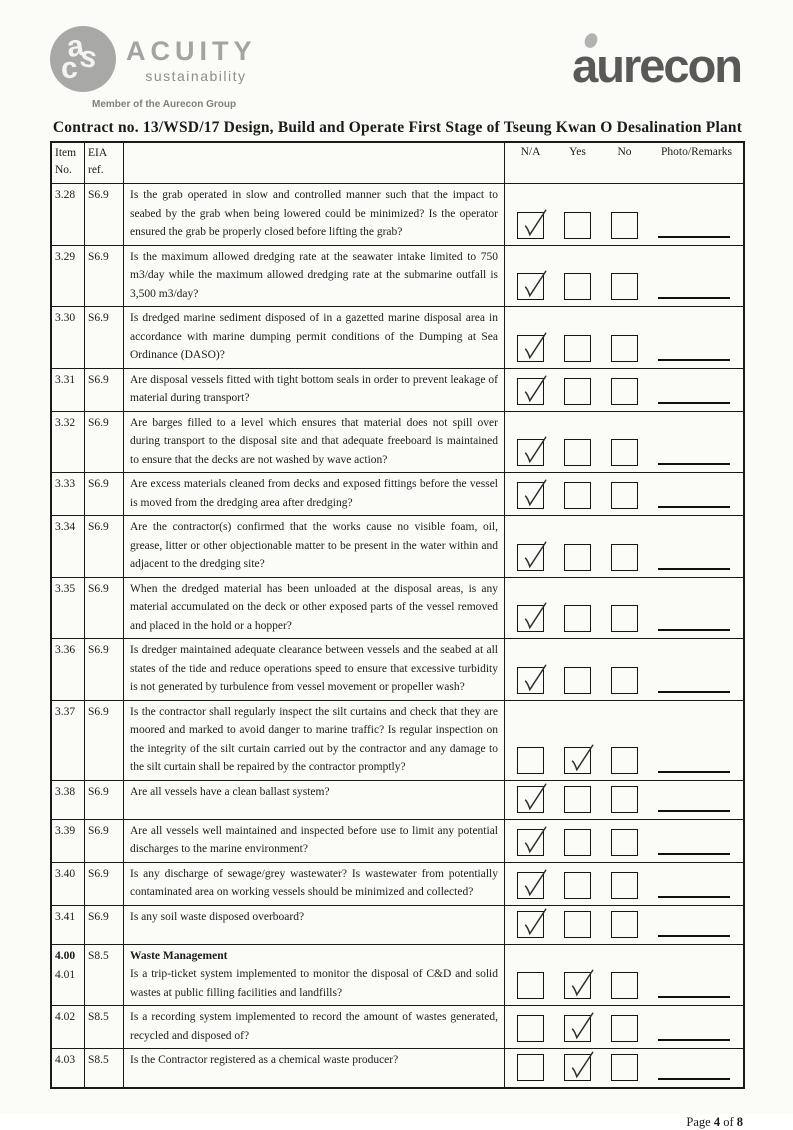  I want to click on item-number: 3.40, so click(65, 873).